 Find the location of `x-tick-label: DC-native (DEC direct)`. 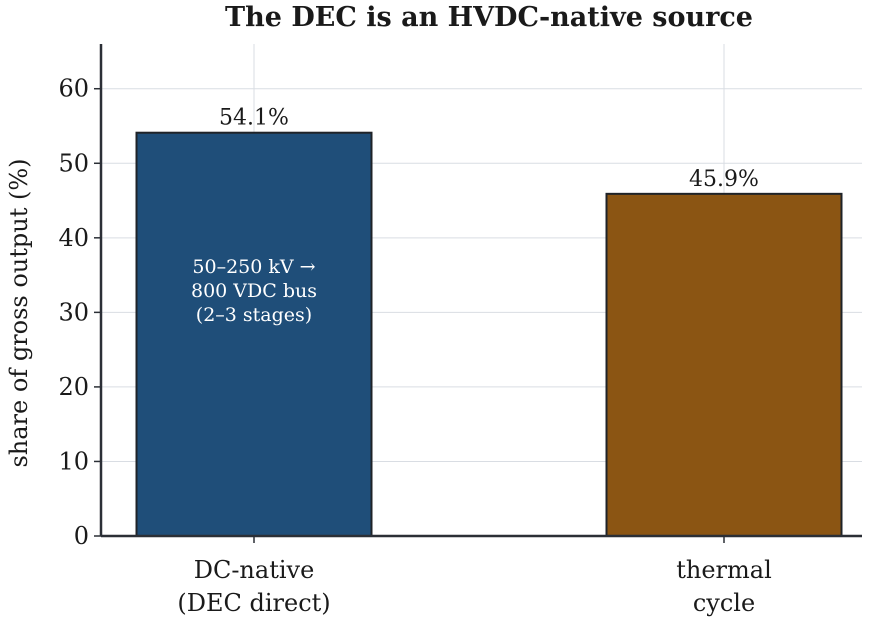

x-tick-label: DC-native (DEC direct) is located at coordinates (253, 586).